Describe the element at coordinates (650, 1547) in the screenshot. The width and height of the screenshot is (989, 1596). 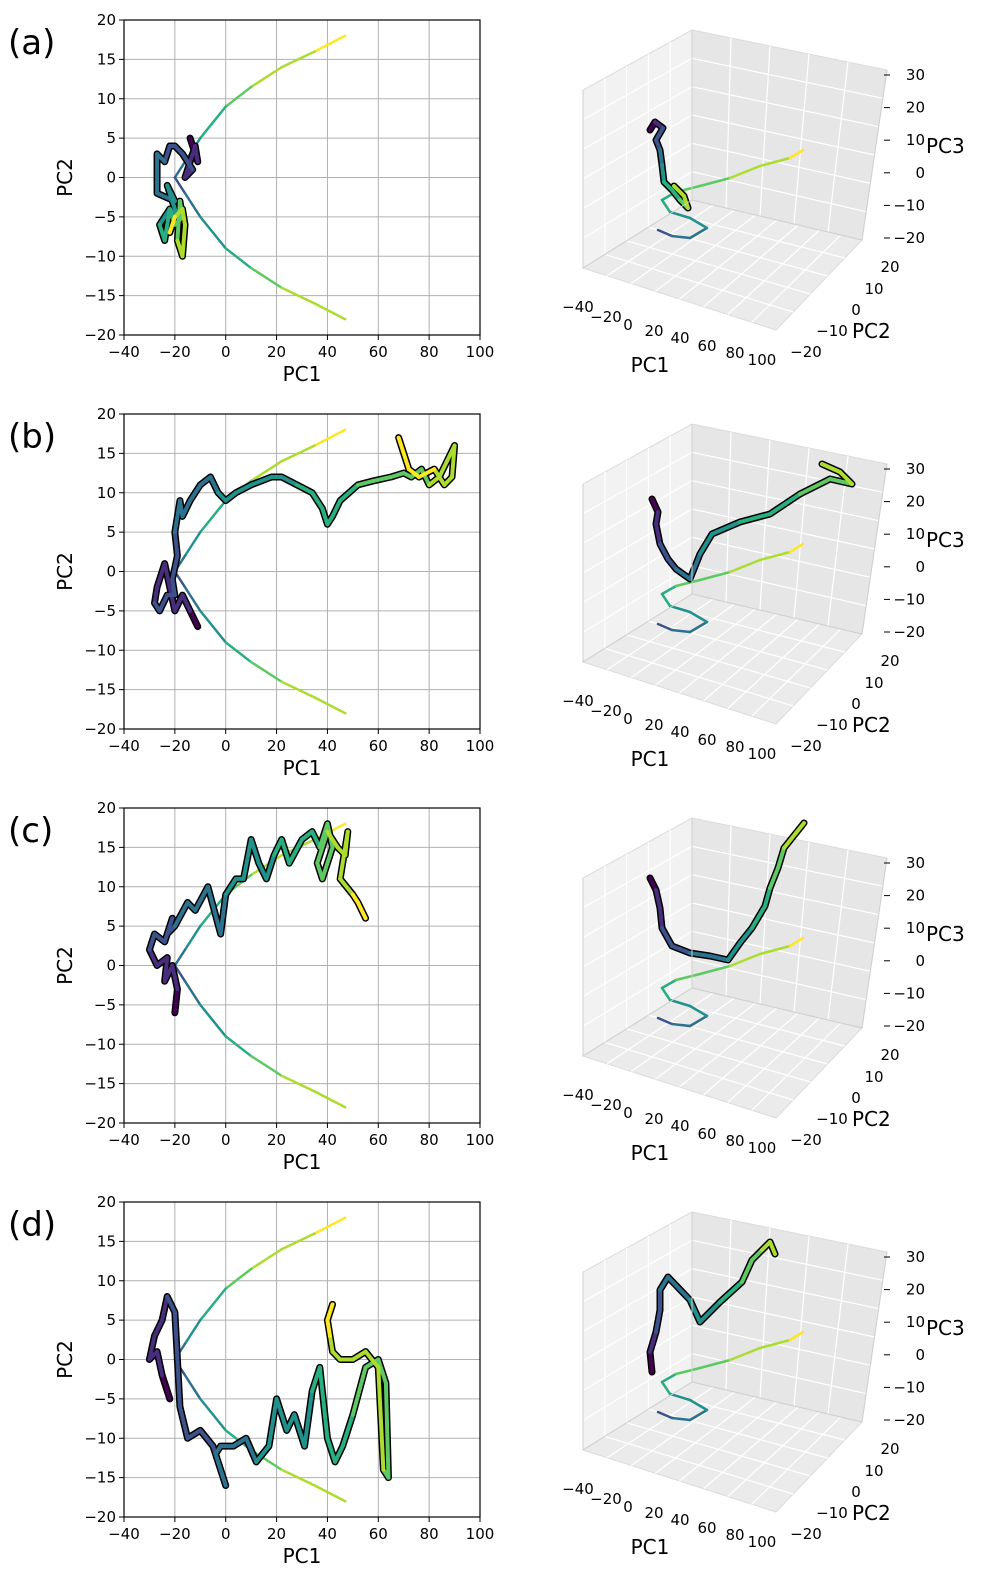
I see `x3d-axis-label: PC1` at that location.